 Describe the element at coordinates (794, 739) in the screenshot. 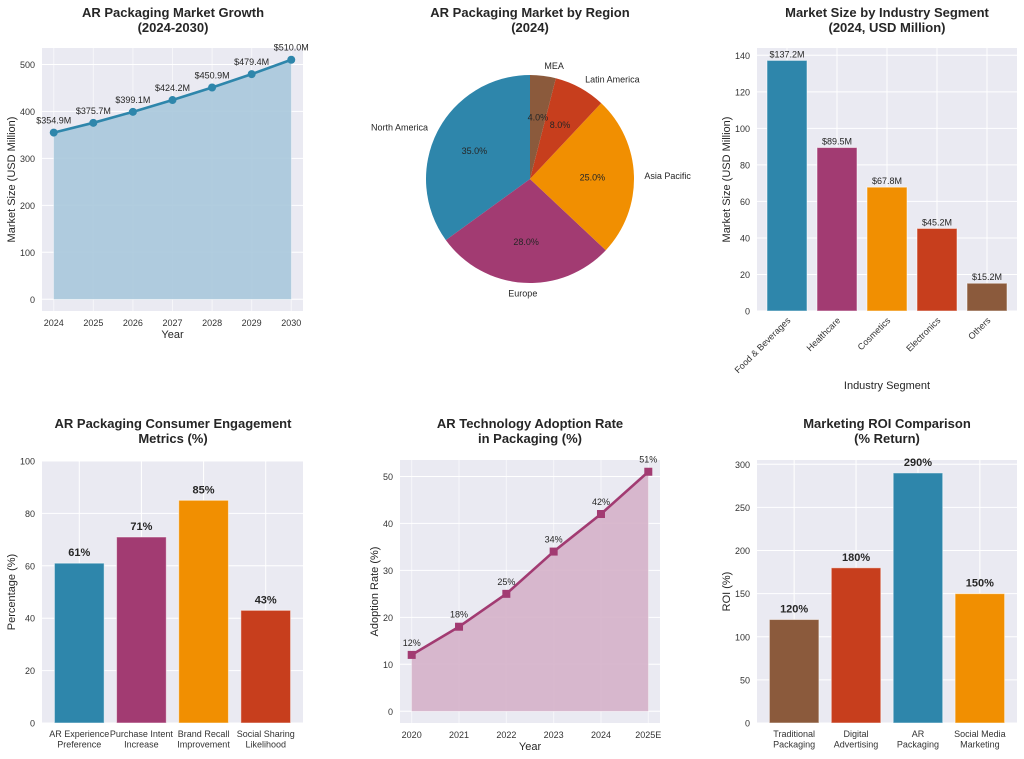

I see `x-tick-label: Traditional Packaging` at that location.